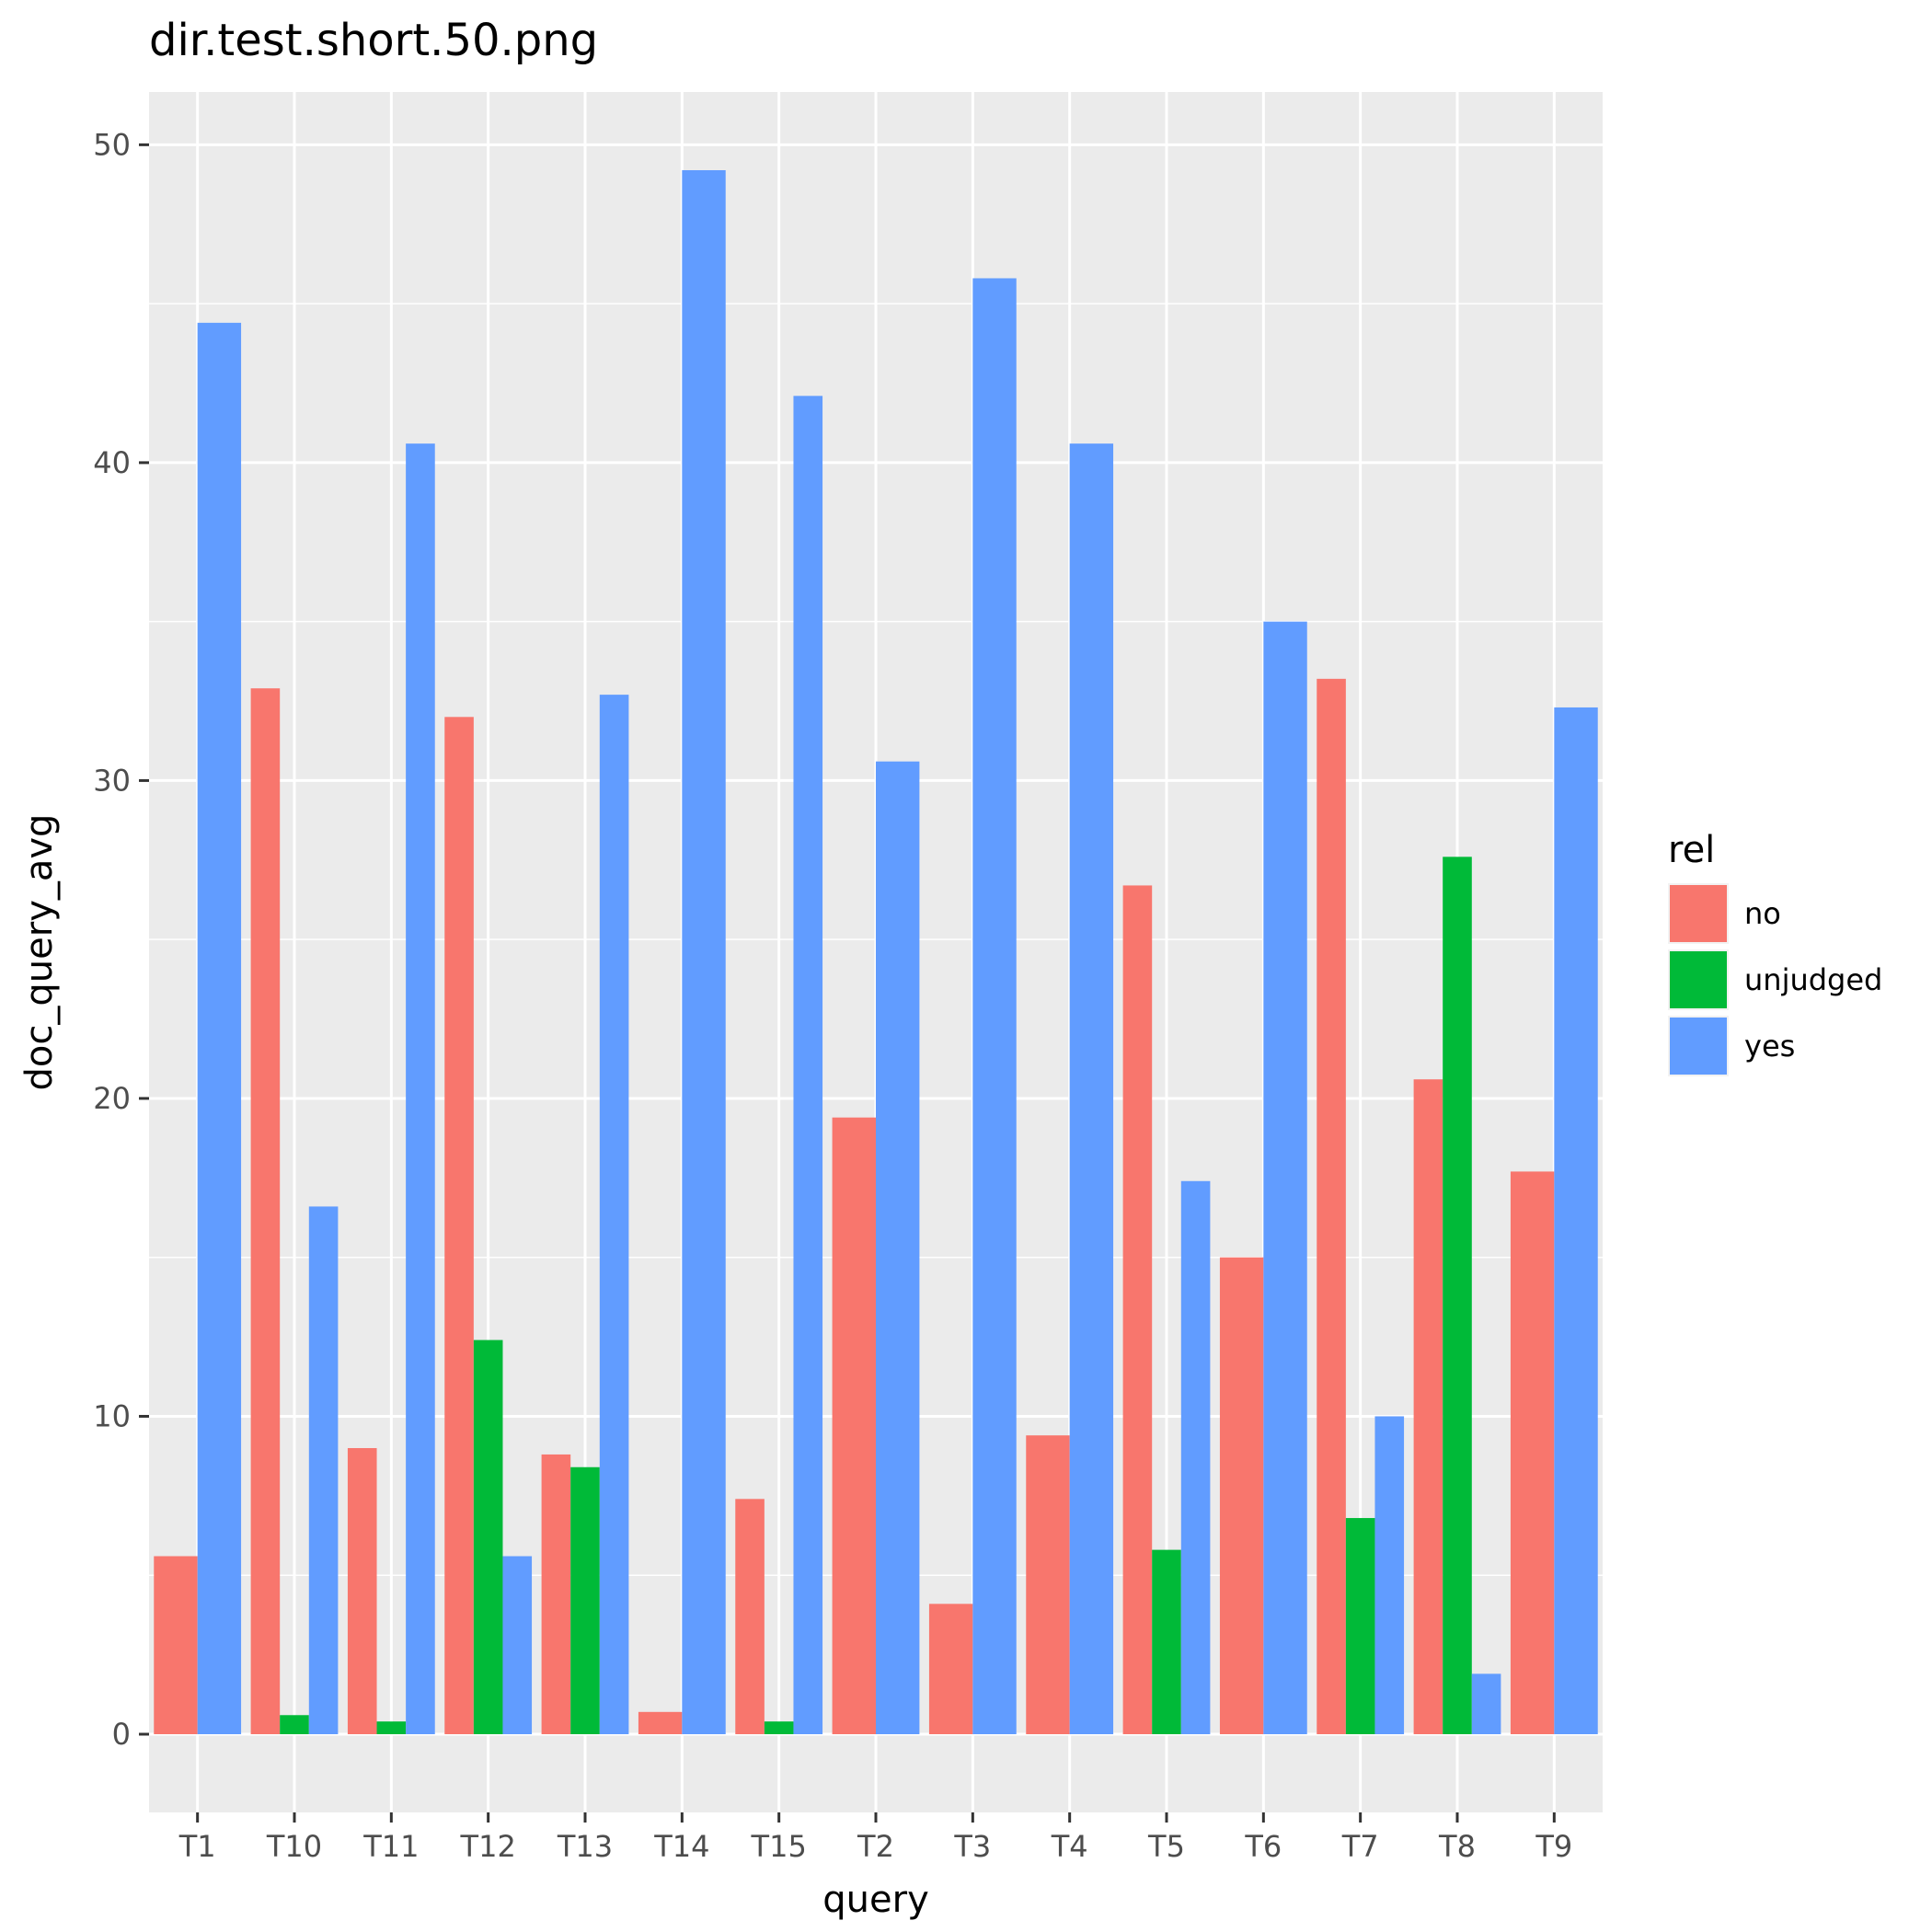  What do you see at coordinates (39, 952) in the screenshot?
I see `y-axis-title: doc_query_avg` at bounding box center [39, 952].